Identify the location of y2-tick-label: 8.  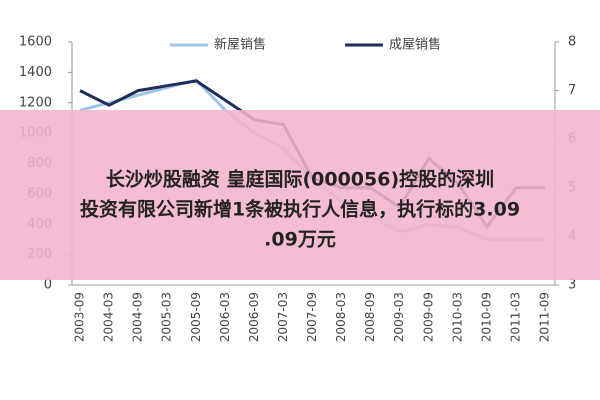
(572, 42).